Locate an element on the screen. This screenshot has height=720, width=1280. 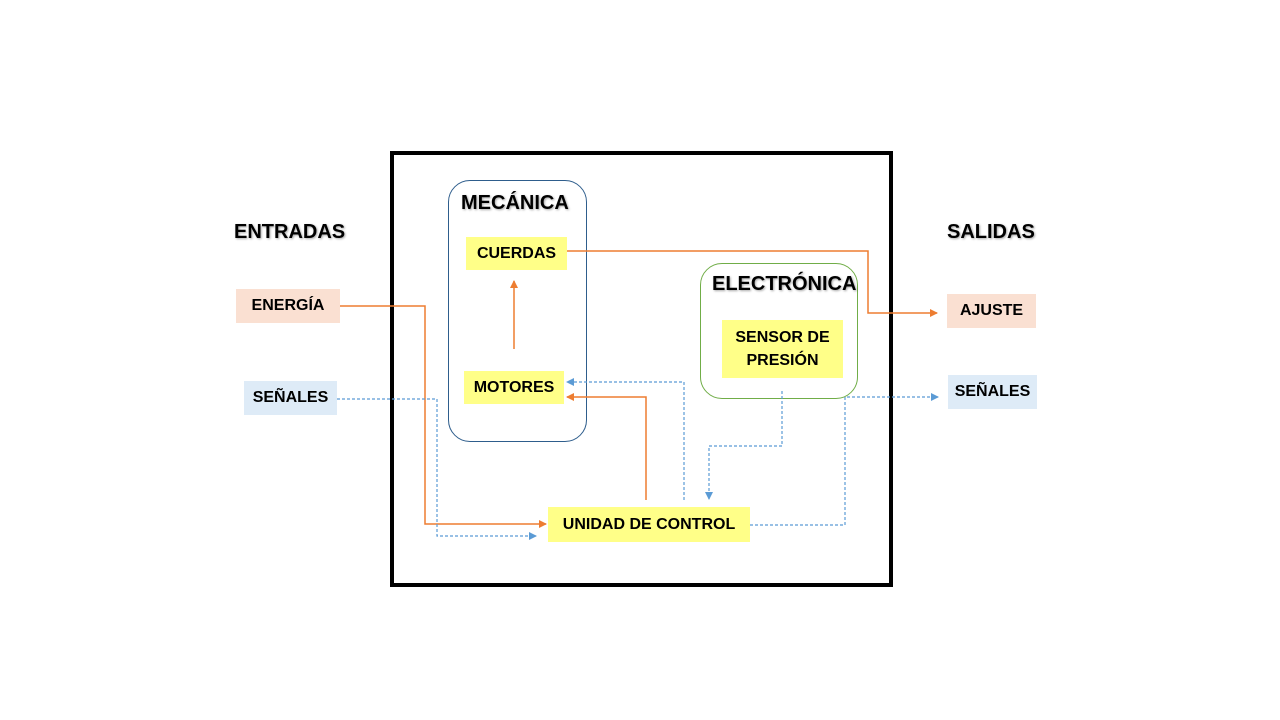
energy-to-control-arrow is located at coordinates (443, 416).